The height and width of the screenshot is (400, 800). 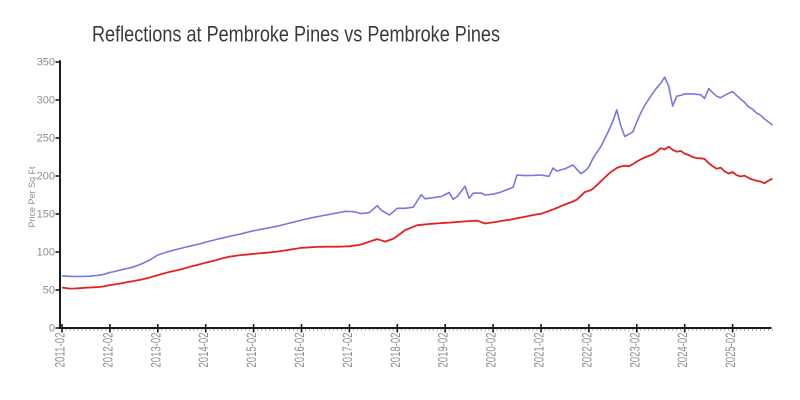 What do you see at coordinates (634, 349) in the screenshot?
I see `svg-text: 2023-02` at bounding box center [634, 349].